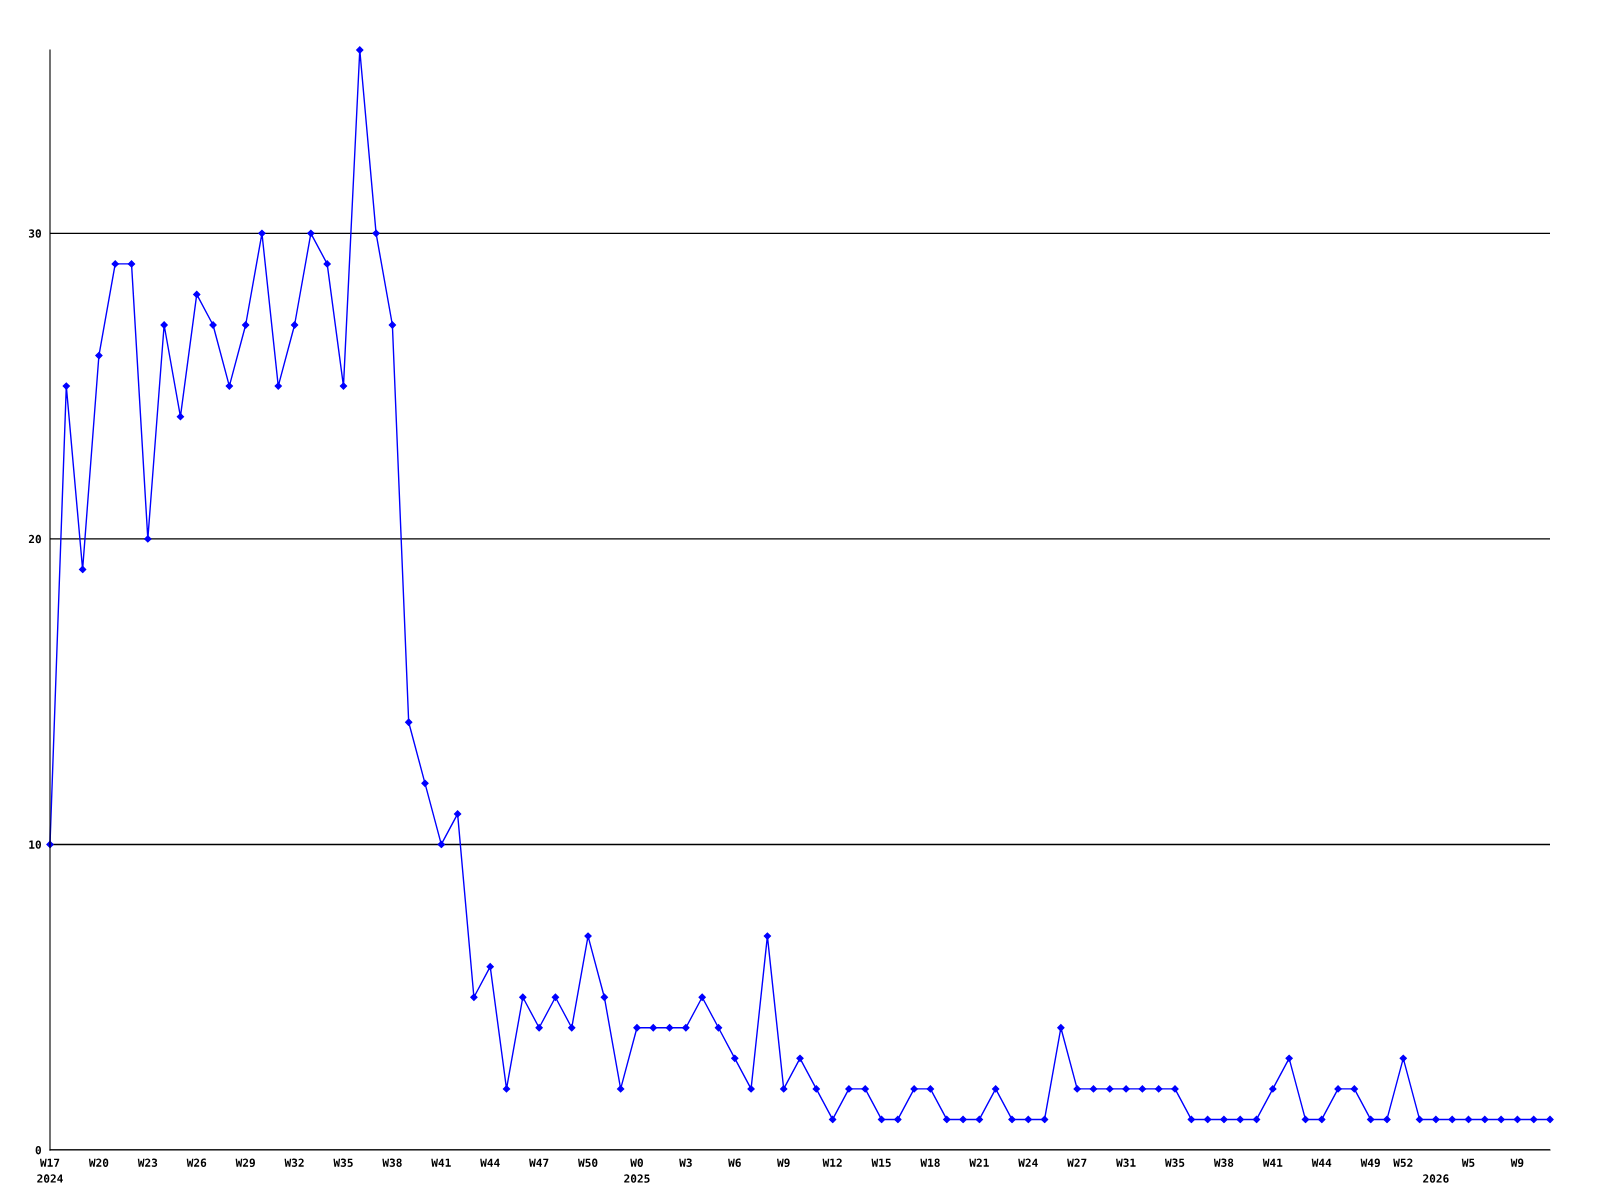 The width and height of the screenshot is (1600, 1200). I want to click on y-tick-label: 30, so click(34, 233).